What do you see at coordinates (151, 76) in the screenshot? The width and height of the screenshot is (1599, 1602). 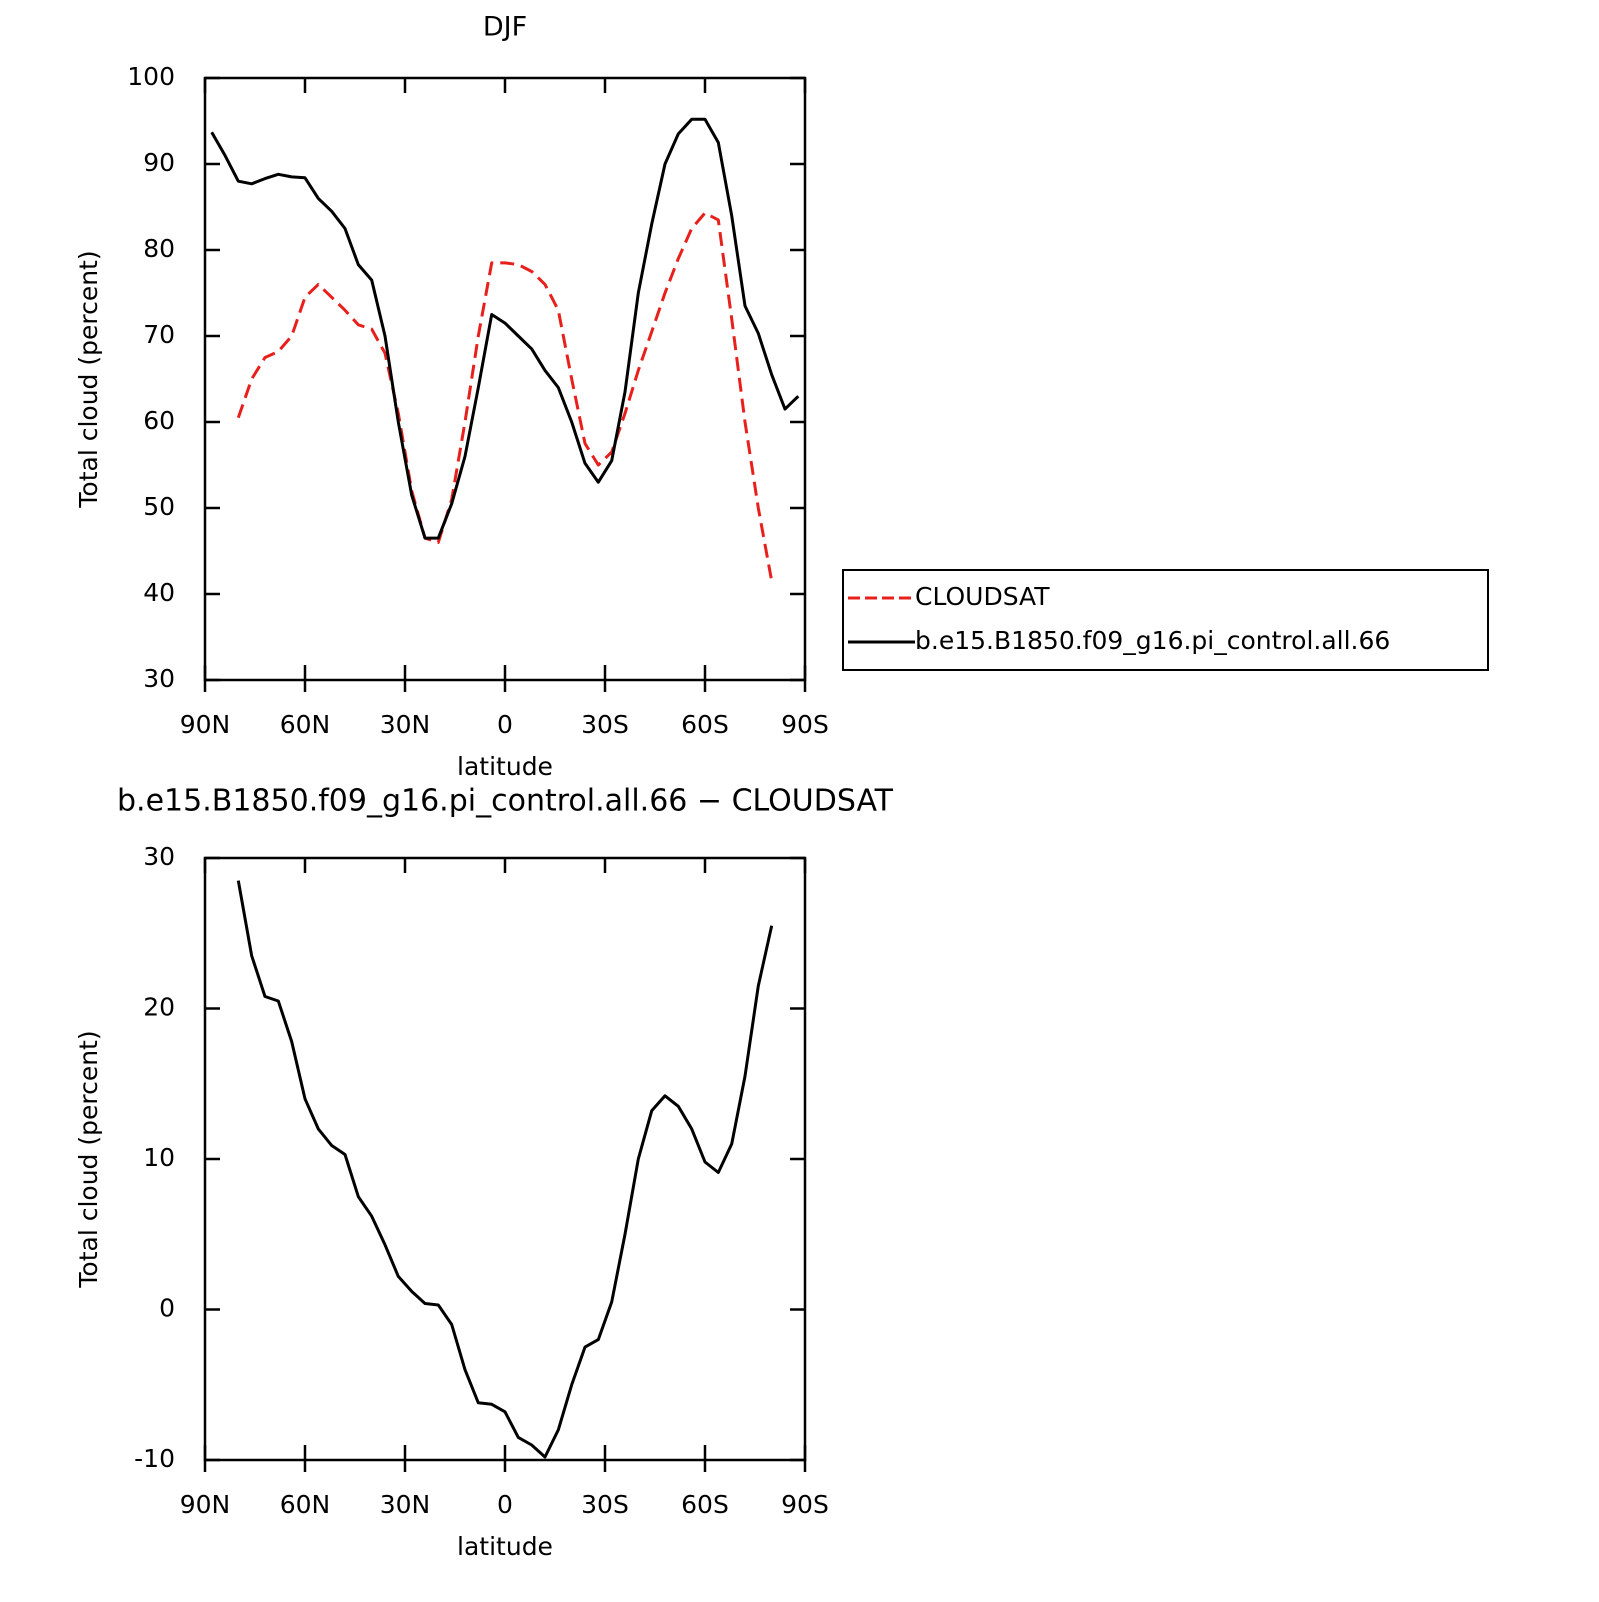 I see `y-tick-label: 100` at bounding box center [151, 76].